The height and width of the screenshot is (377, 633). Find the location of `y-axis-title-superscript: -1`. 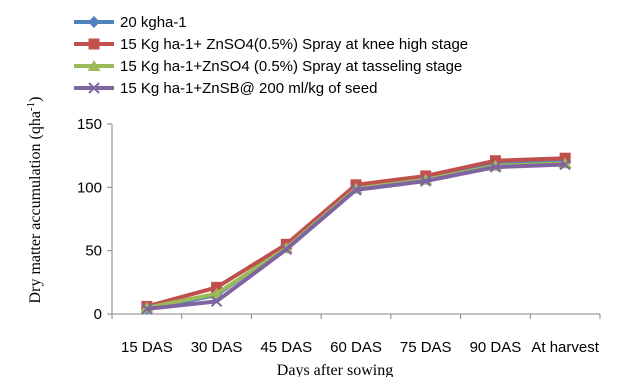

y-axis-title-superscript: -1 is located at coordinates (31, 106).